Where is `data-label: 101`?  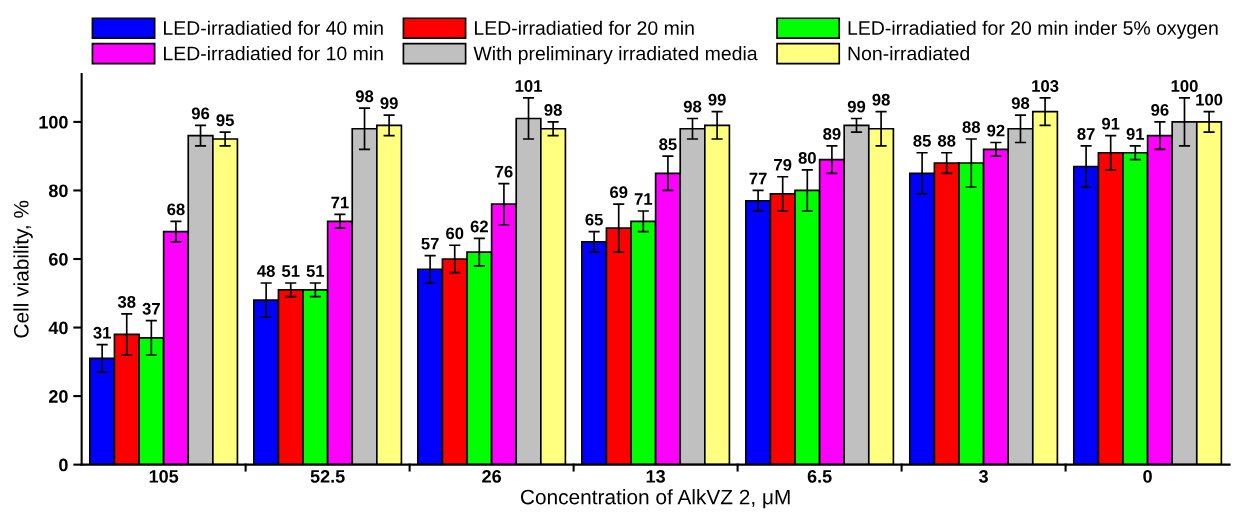
data-label: 101 is located at coordinates (528, 86).